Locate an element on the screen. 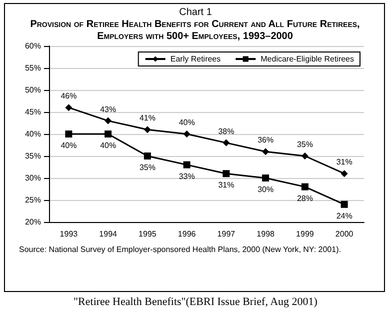 This screenshot has height=320, width=391. text: "Retiree Health Benefits"(EBRI Issue Brief, Aug 2001) is located at coordinates (195, 302).